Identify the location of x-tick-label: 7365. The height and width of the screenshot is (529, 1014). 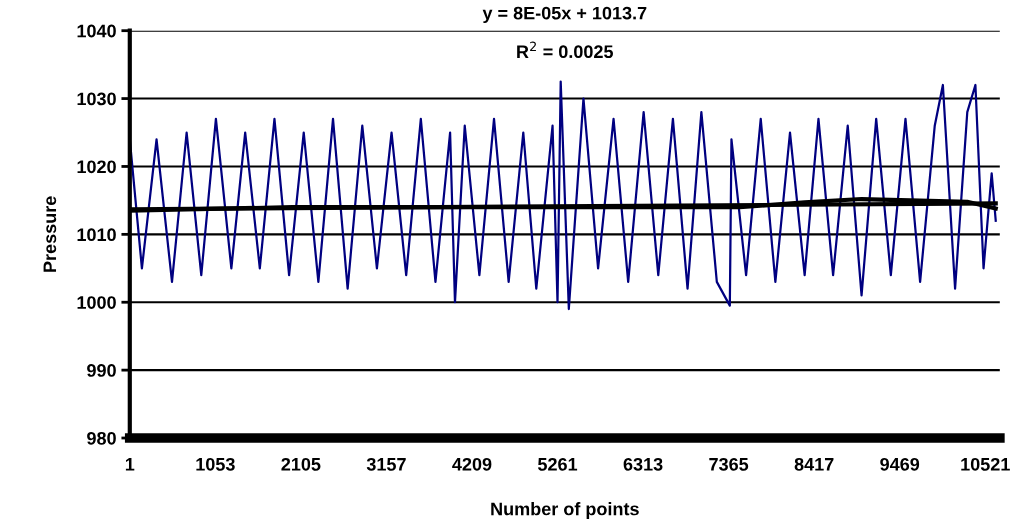
(729, 464).